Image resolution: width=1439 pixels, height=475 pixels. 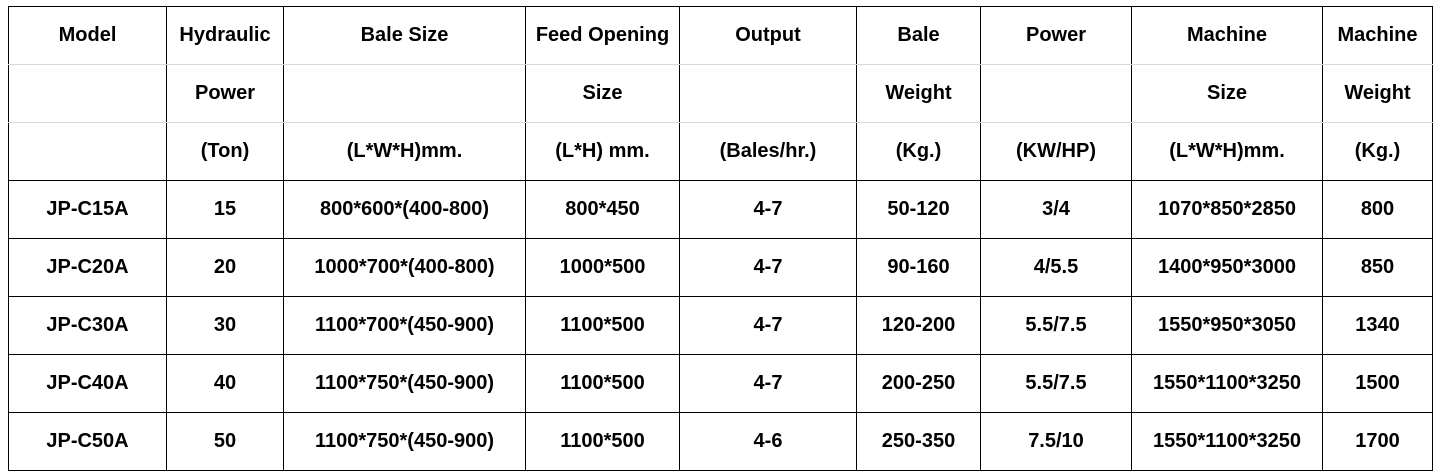 What do you see at coordinates (225, 383) in the screenshot?
I see `table-cell: 40` at bounding box center [225, 383].